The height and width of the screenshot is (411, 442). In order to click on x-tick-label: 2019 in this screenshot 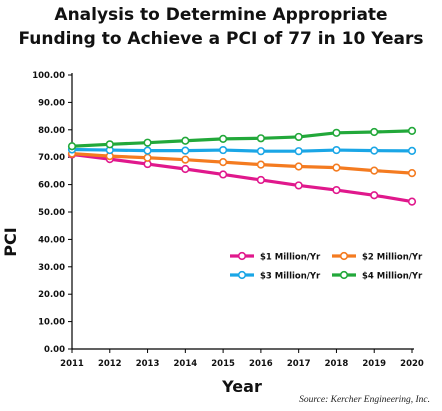, I will do `click(374, 364)`.